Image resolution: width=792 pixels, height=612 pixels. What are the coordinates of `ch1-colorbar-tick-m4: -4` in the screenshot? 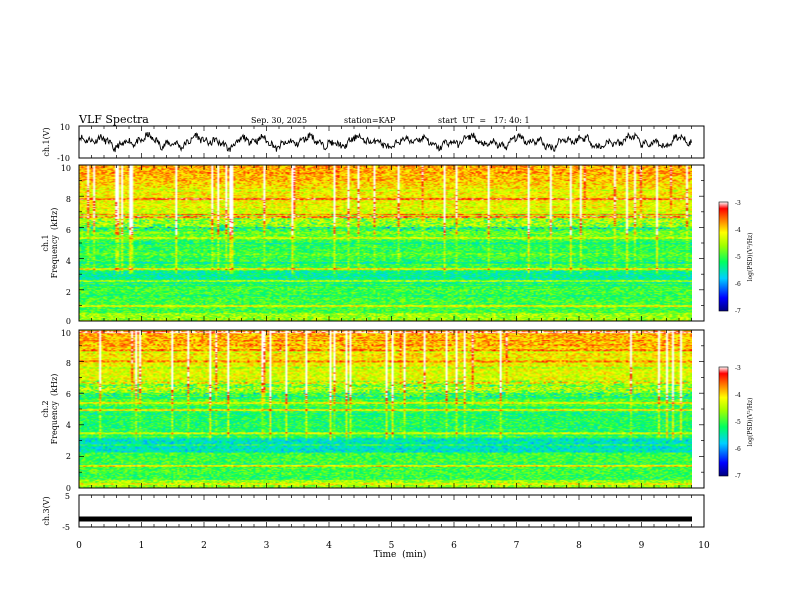 It's located at (738, 230).